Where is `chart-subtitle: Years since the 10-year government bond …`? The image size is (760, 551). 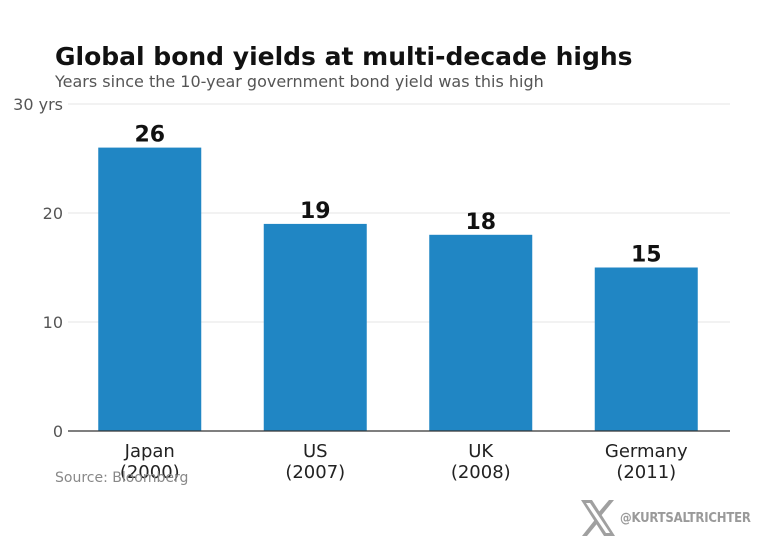
chart-subtitle: Years since the 10-year government bond … is located at coordinates (299, 81).